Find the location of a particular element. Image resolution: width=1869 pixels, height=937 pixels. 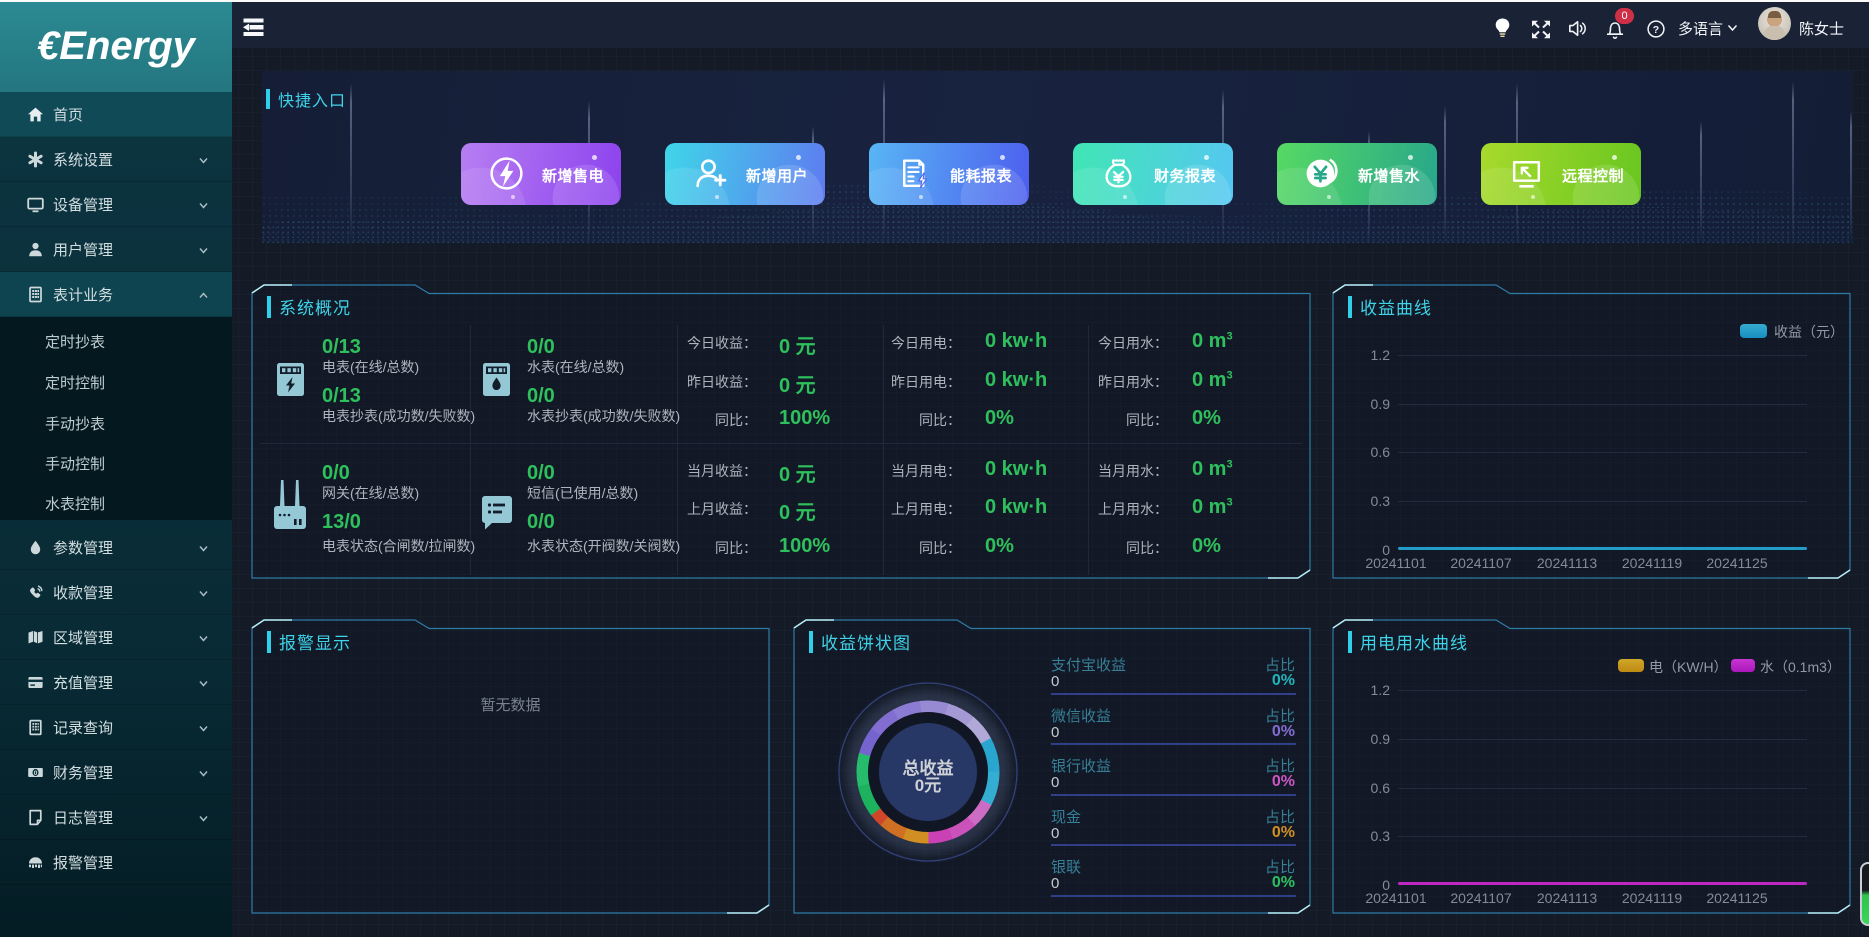

svg-text: 0 is located at coordinates (36, 773).